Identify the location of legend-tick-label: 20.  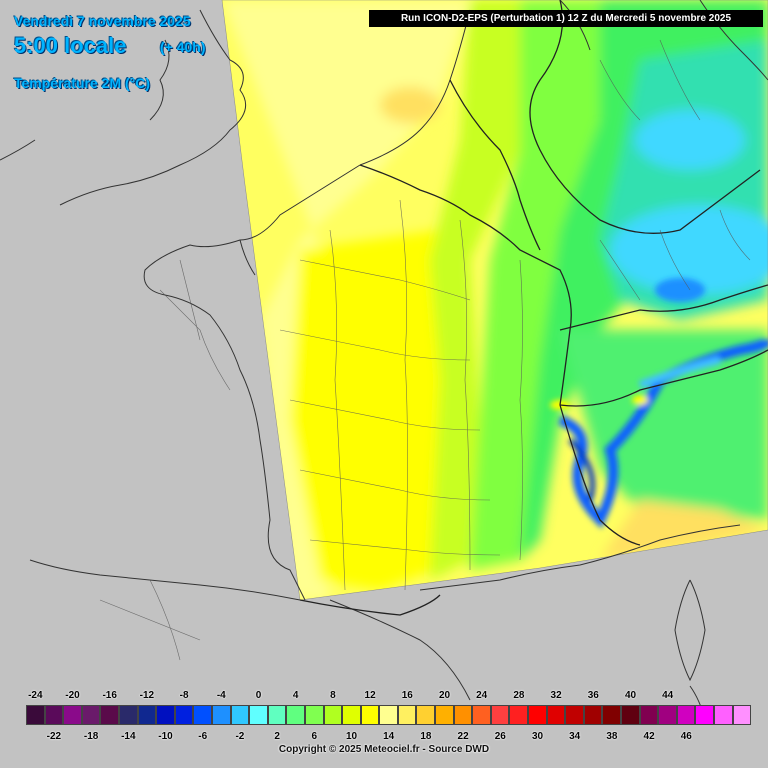
(444, 695).